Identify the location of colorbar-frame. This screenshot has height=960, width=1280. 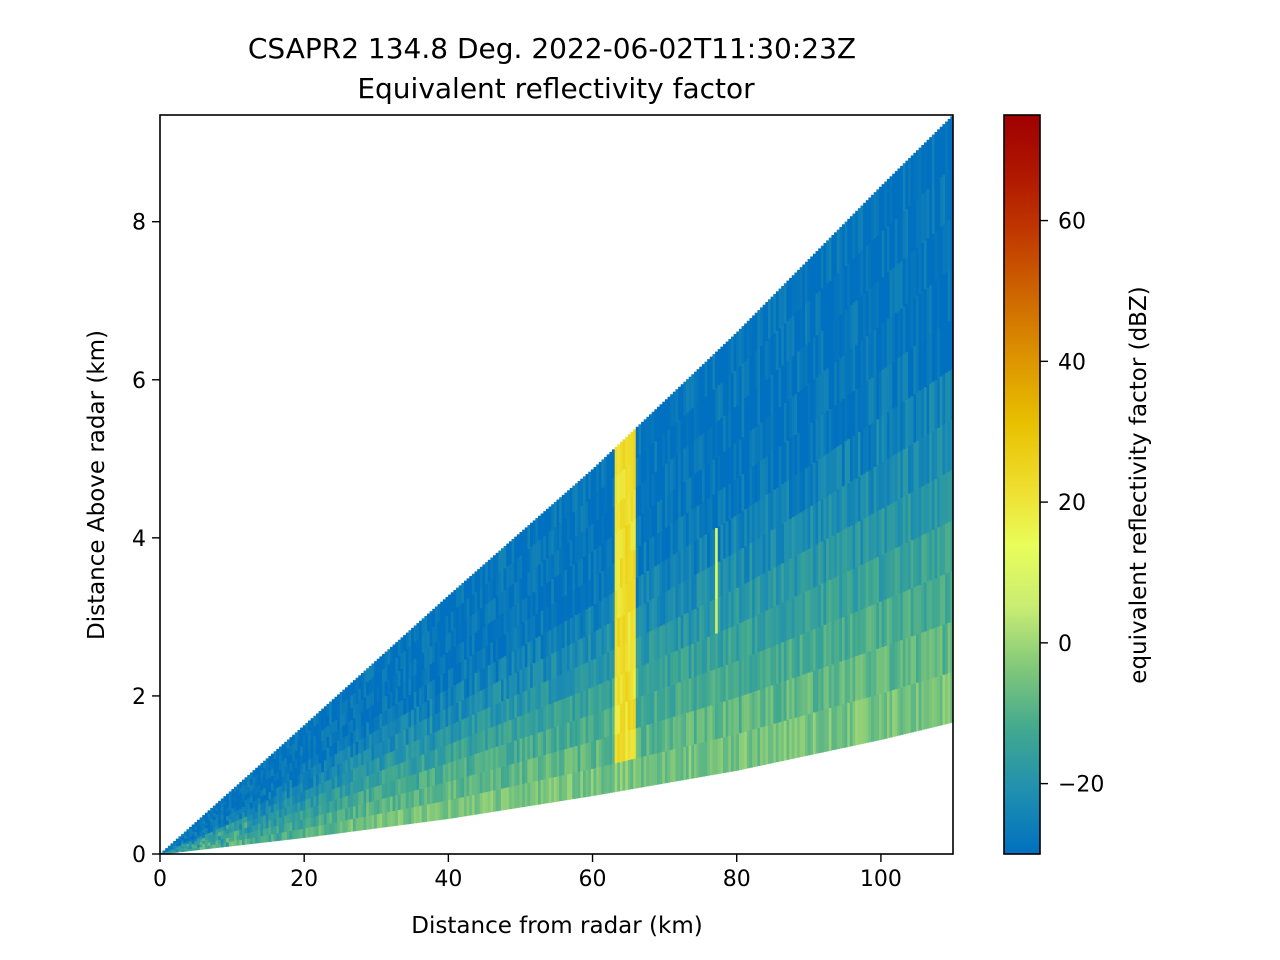
(1022, 484).